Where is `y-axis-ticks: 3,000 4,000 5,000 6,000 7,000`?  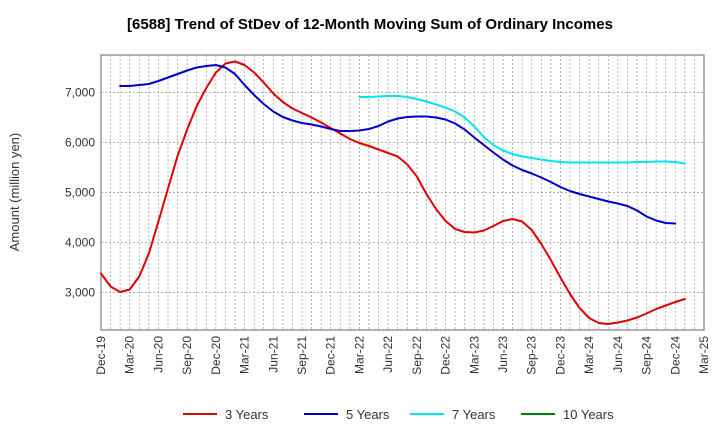 y-axis-ticks: 3,000 4,000 5,000 6,000 7,000 is located at coordinates (80, 193).